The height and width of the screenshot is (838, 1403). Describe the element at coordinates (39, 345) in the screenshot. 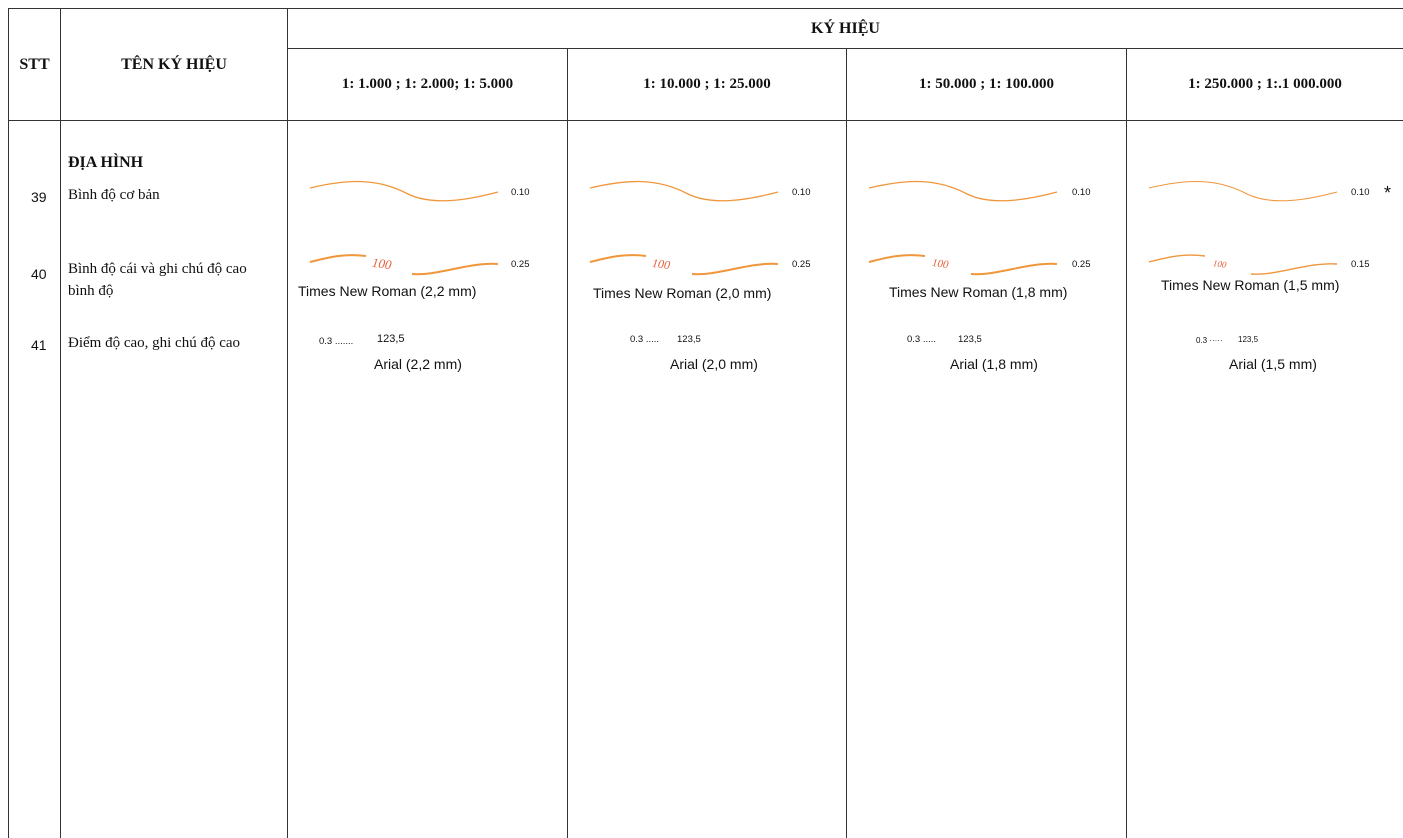

I see `row-41-stt: 41` at that location.